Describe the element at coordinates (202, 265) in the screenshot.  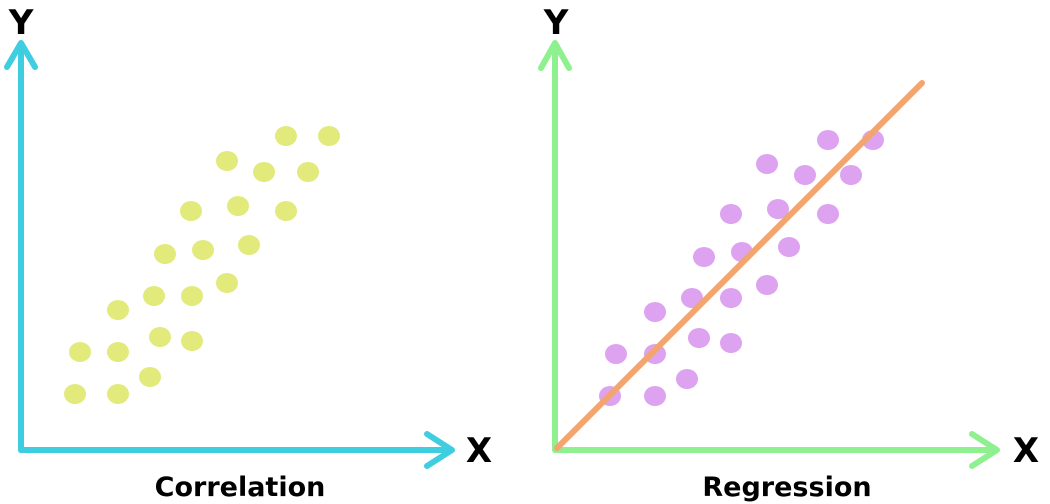
I see `correlation-scatter-points` at that location.